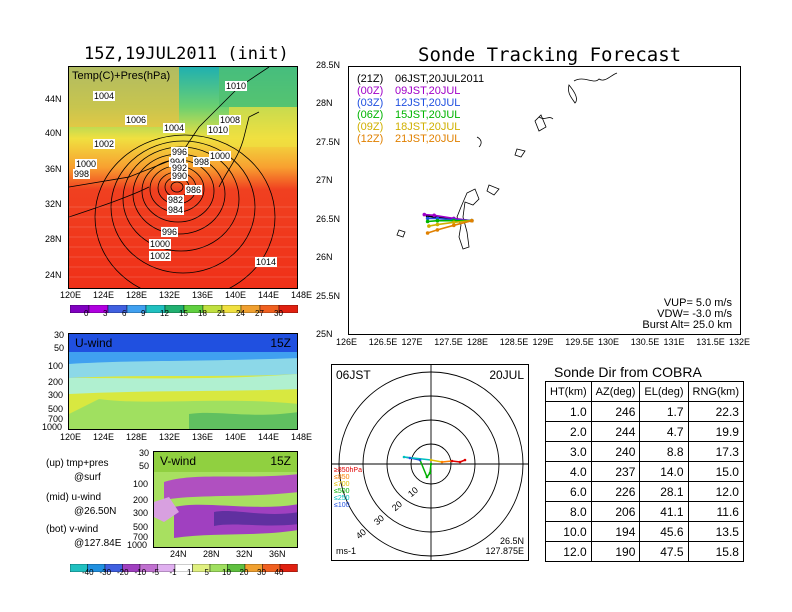  Describe the element at coordinates (568, 491) in the screenshot. I see `table-cell: 6.0` at that location.